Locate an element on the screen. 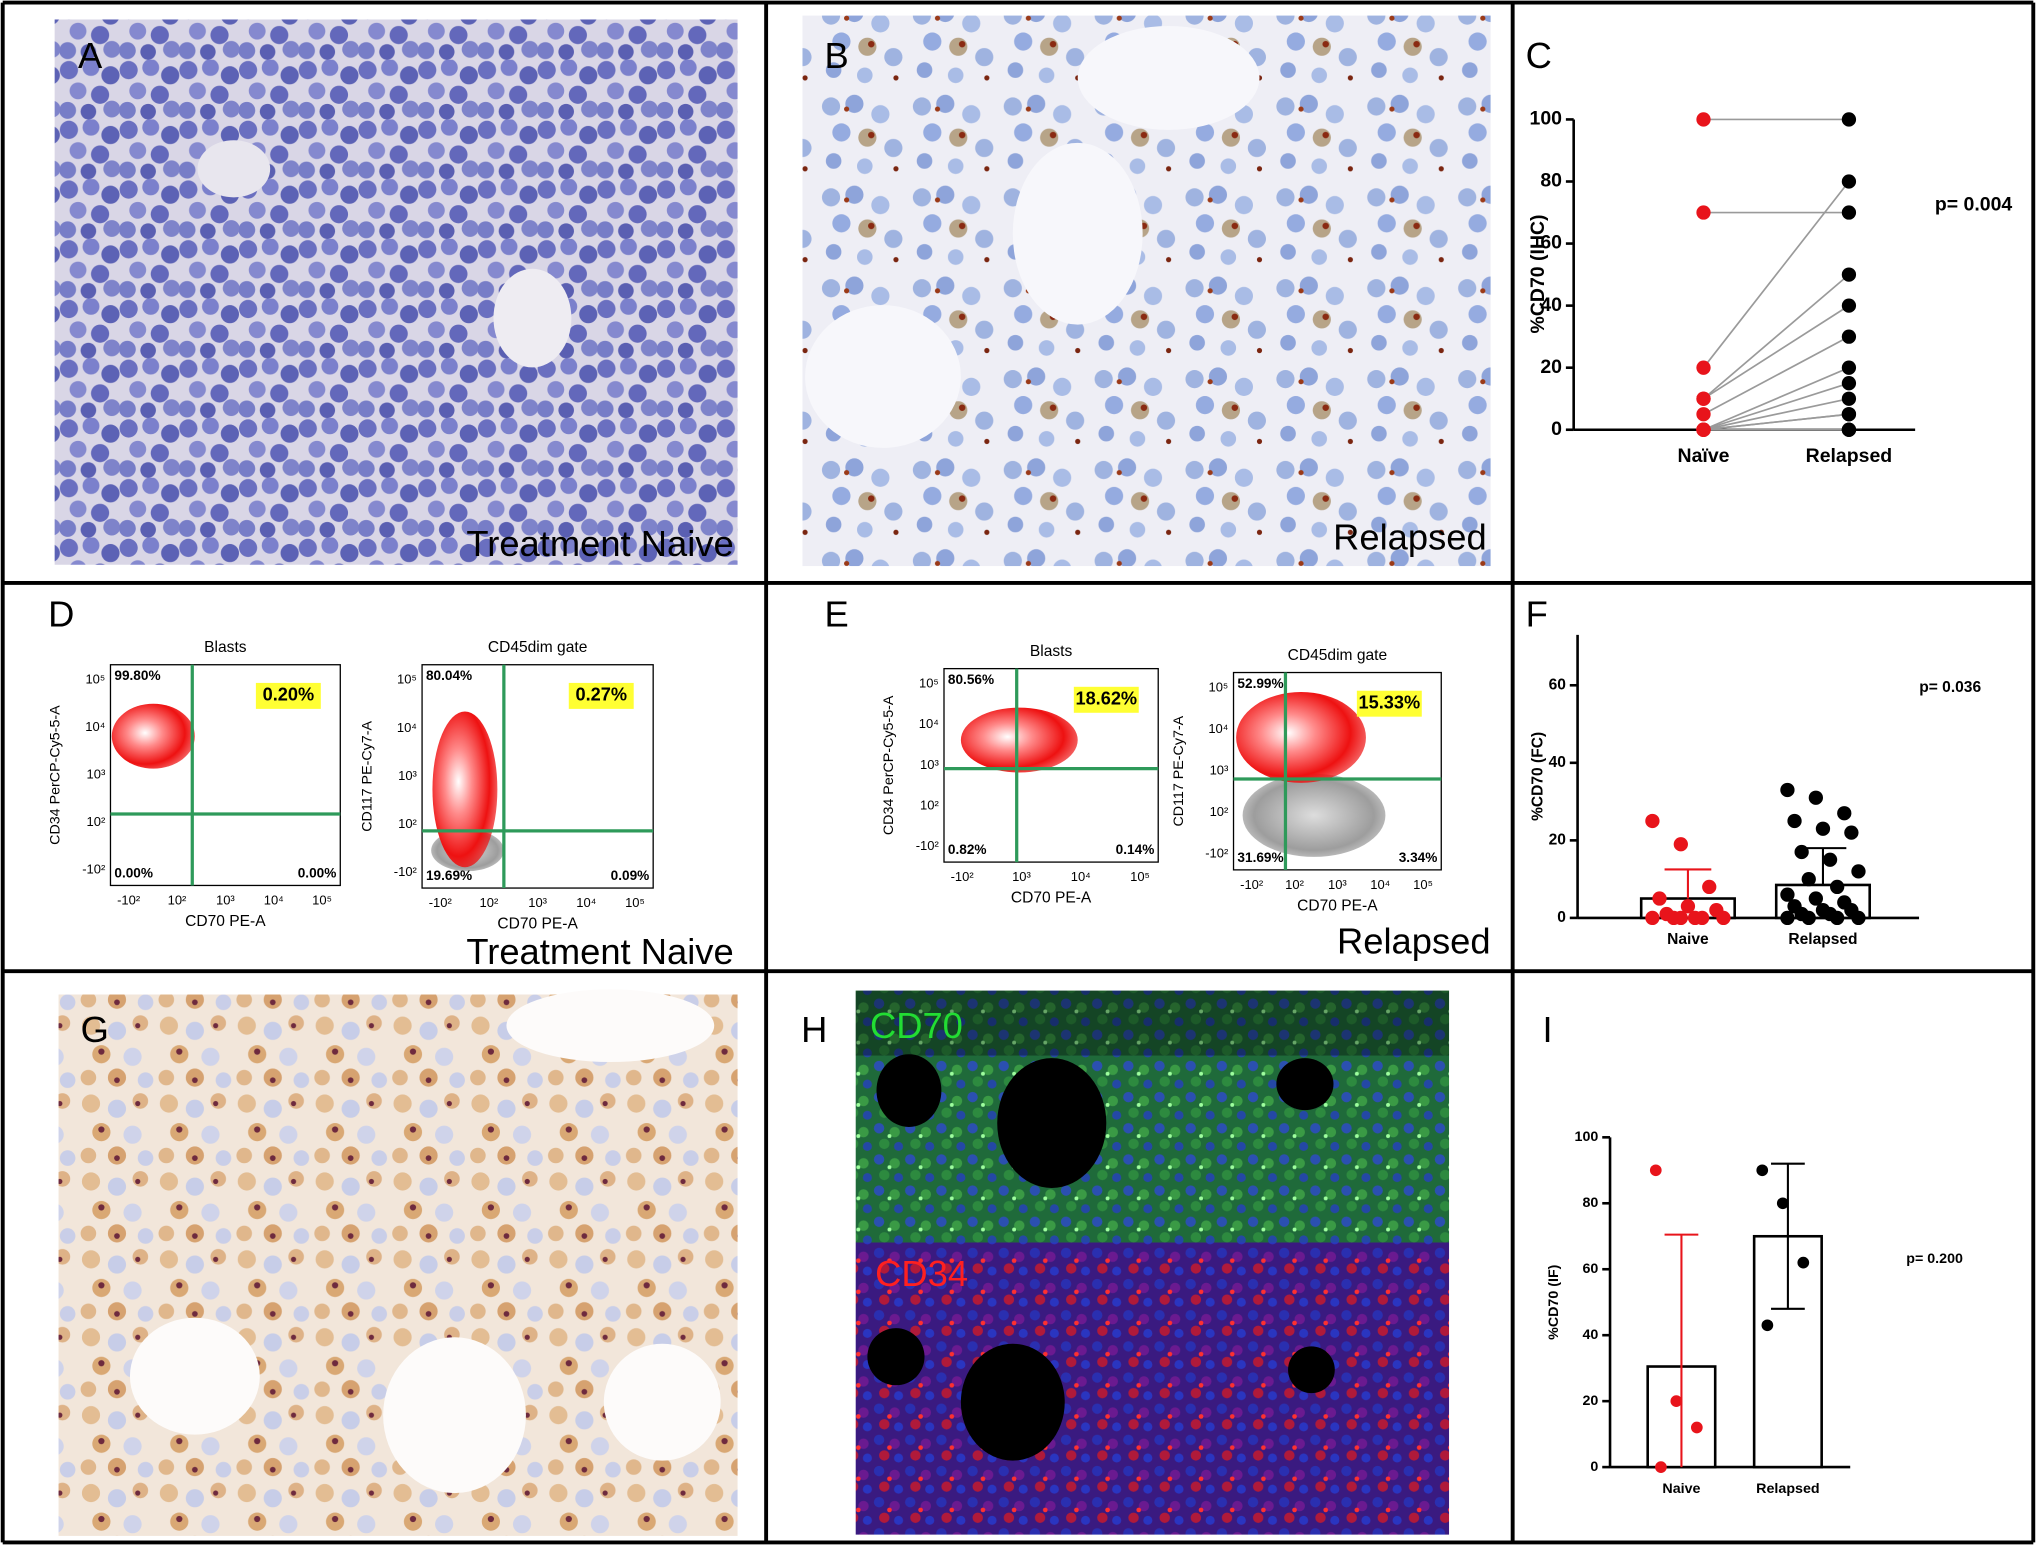 This screenshot has width=2036, height=1545. flow-xlabel: CD70 PE-A is located at coordinates (225, 921).